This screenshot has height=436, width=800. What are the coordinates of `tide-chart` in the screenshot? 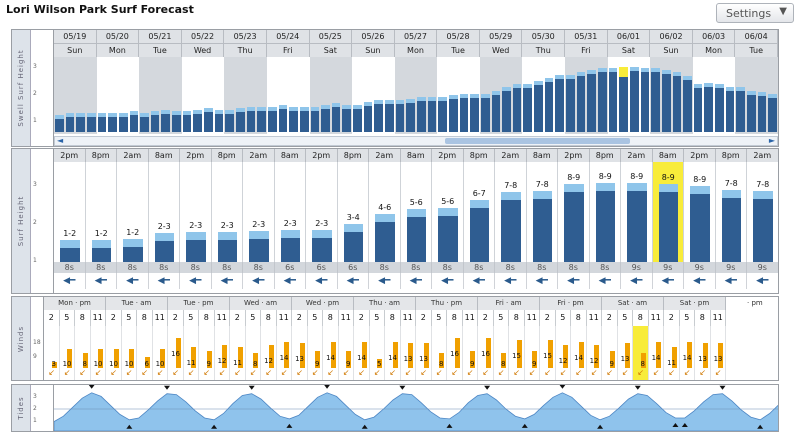 It's located at (416, 408).